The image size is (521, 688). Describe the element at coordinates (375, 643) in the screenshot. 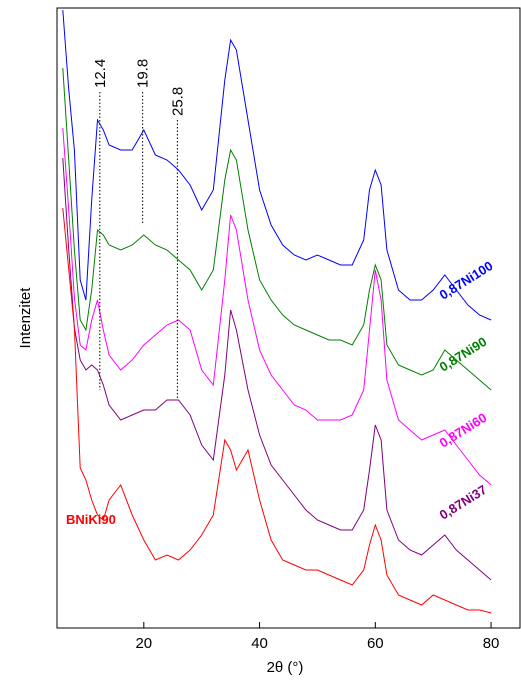

I see `x-tick-label: 60` at that location.